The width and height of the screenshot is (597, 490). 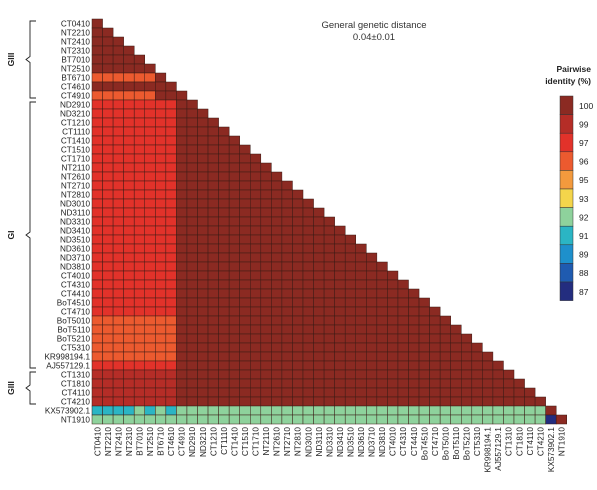 What do you see at coordinates (319, 442) in the screenshot?
I see `column-label: ND3110` at bounding box center [319, 442].